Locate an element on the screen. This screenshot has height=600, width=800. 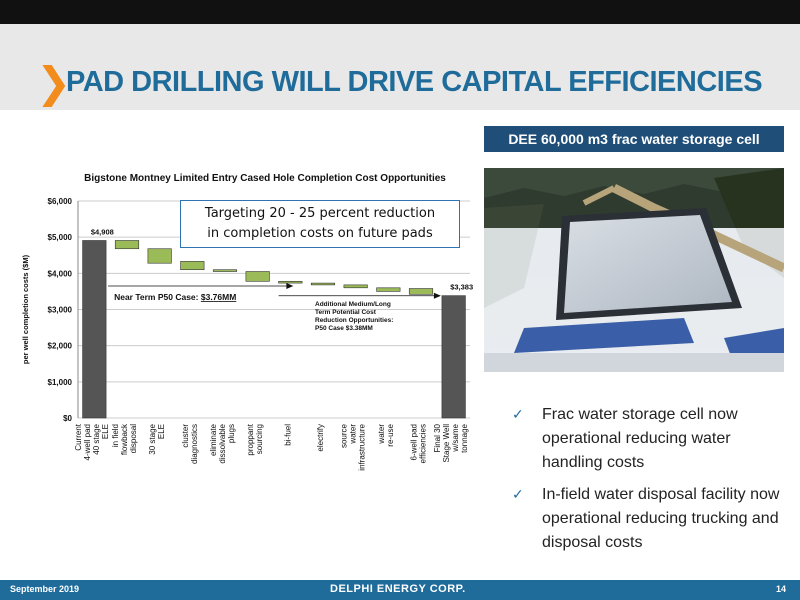
x-tick-label: proppantsourcing is located at coordinates (255, 439).